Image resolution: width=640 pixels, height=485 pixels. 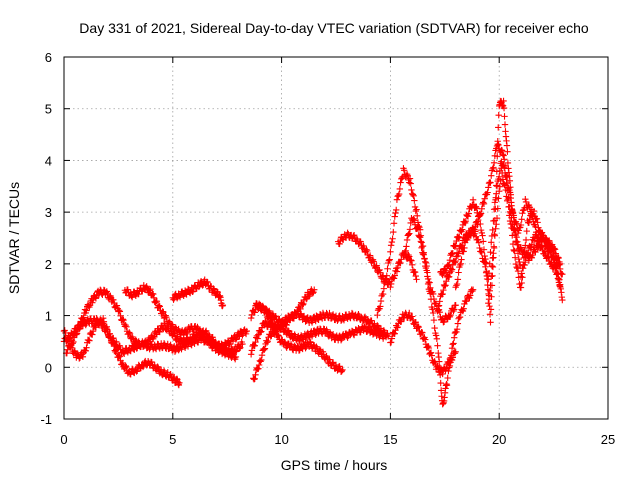 I want to click on x-tick-label: 25, so click(x=608, y=439).